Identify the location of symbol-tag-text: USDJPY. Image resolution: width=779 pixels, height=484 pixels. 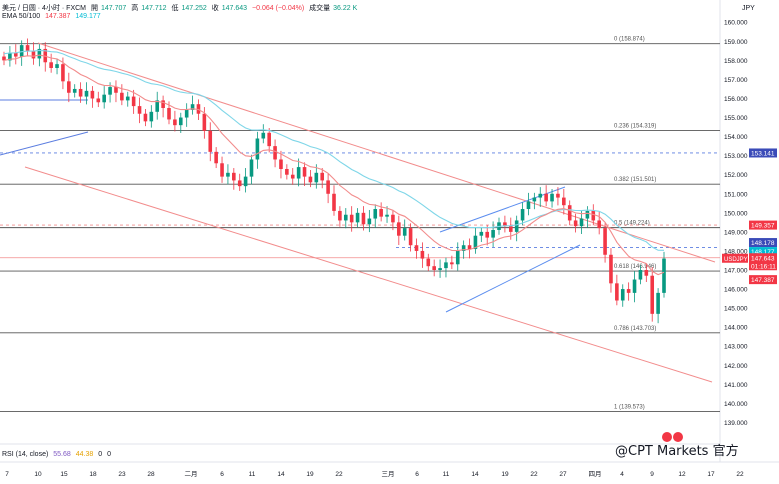
(736, 260).